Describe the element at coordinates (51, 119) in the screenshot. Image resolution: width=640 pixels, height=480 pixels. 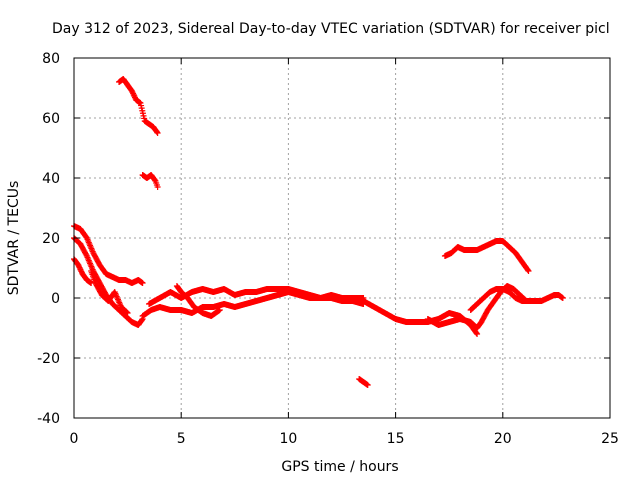
I see `y-tick-label: 60` at that location.